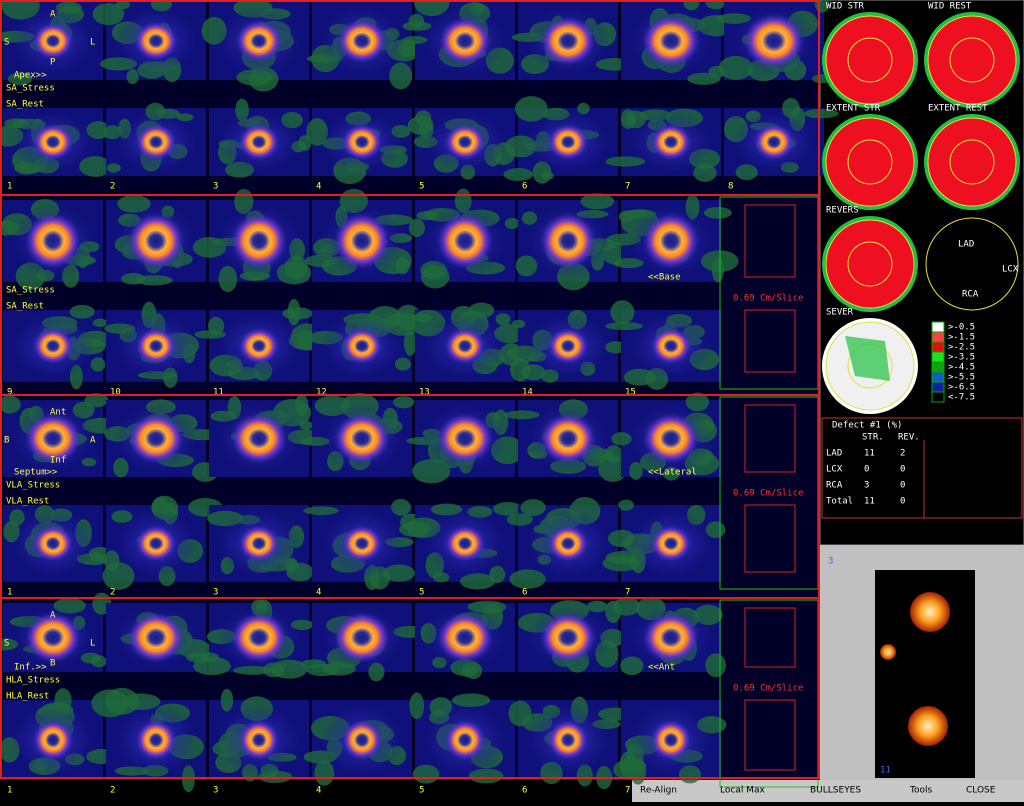  Describe the element at coordinates (981, 791) in the screenshot. I see `toolbar-button: CLOSE` at that location.